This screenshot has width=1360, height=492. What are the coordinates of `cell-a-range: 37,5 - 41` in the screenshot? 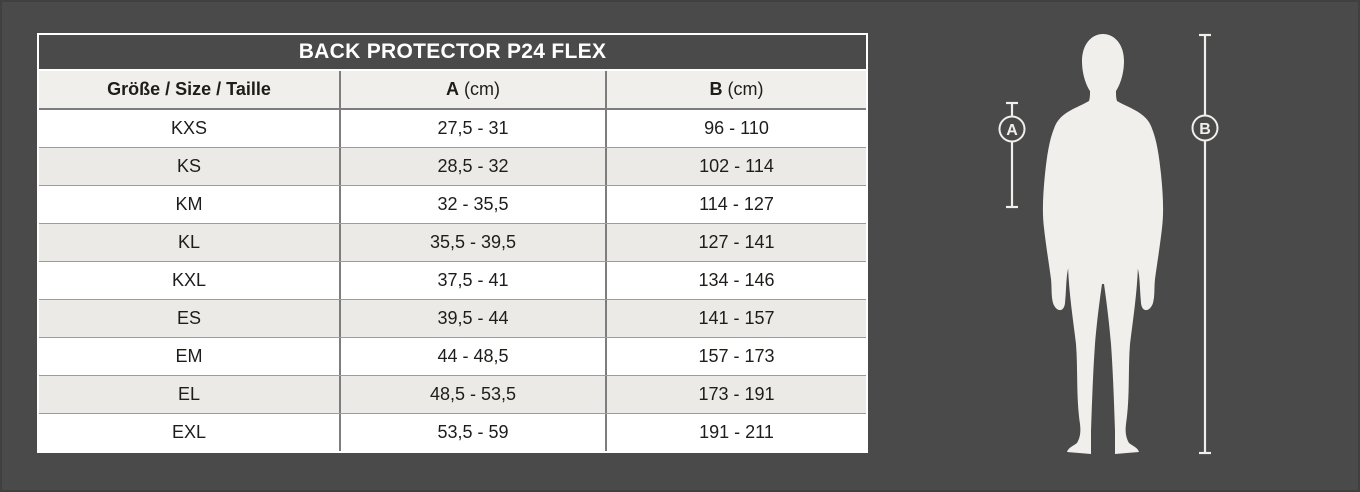 It's located at (472, 280).